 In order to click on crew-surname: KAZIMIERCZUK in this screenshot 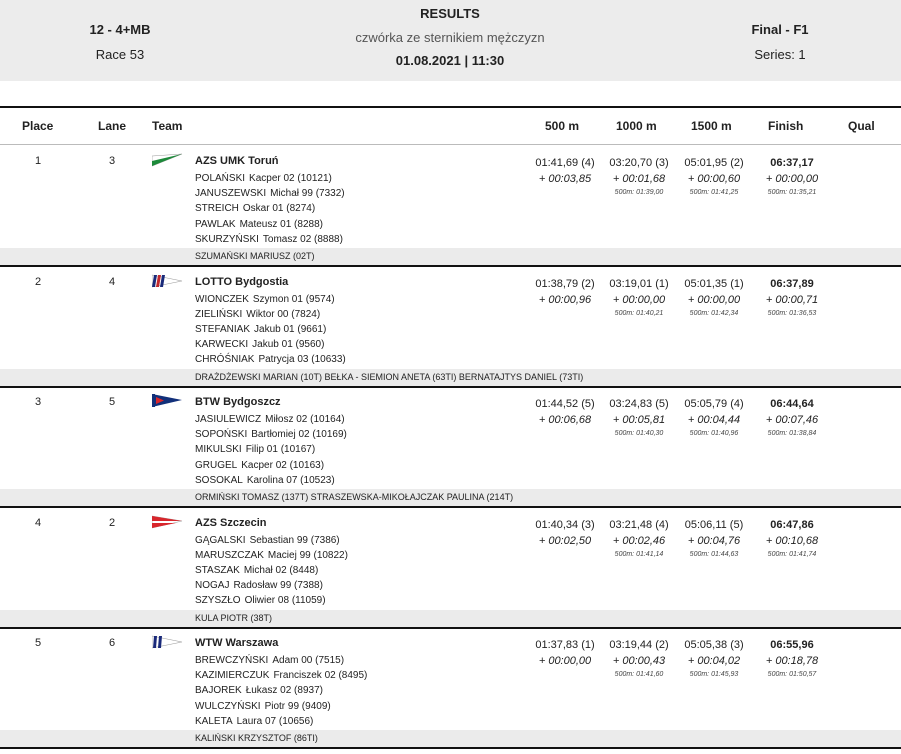, I will do `click(232, 676)`.